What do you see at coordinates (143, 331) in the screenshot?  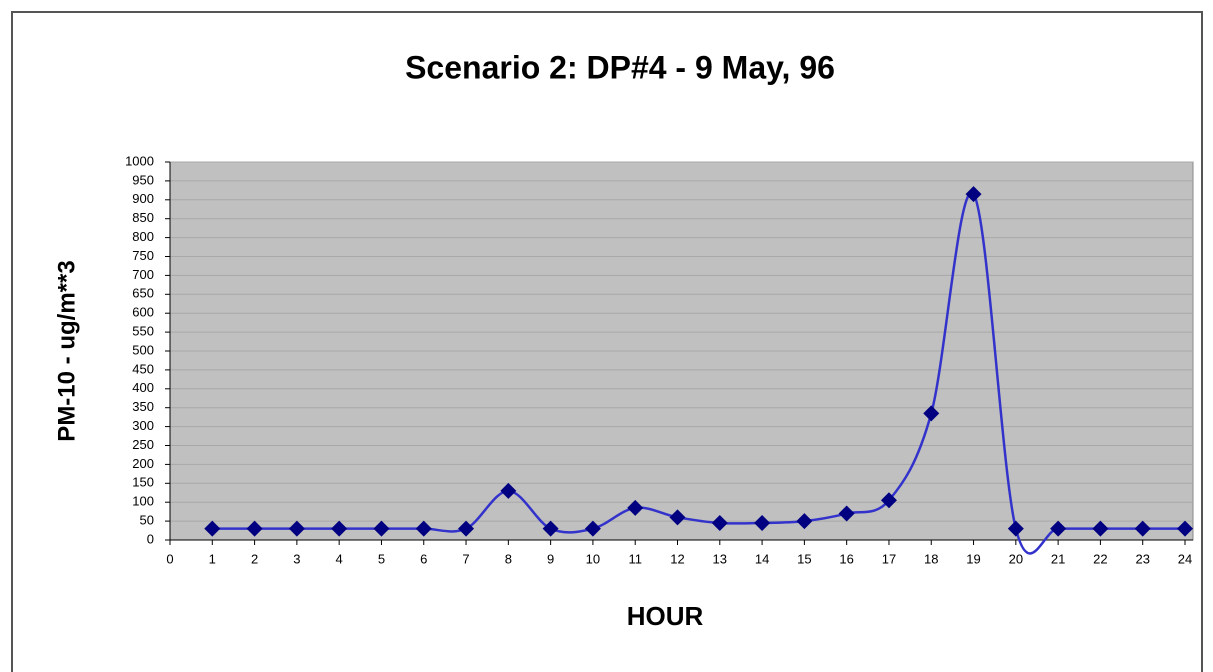 I see `y-tick-label: 550` at bounding box center [143, 331].